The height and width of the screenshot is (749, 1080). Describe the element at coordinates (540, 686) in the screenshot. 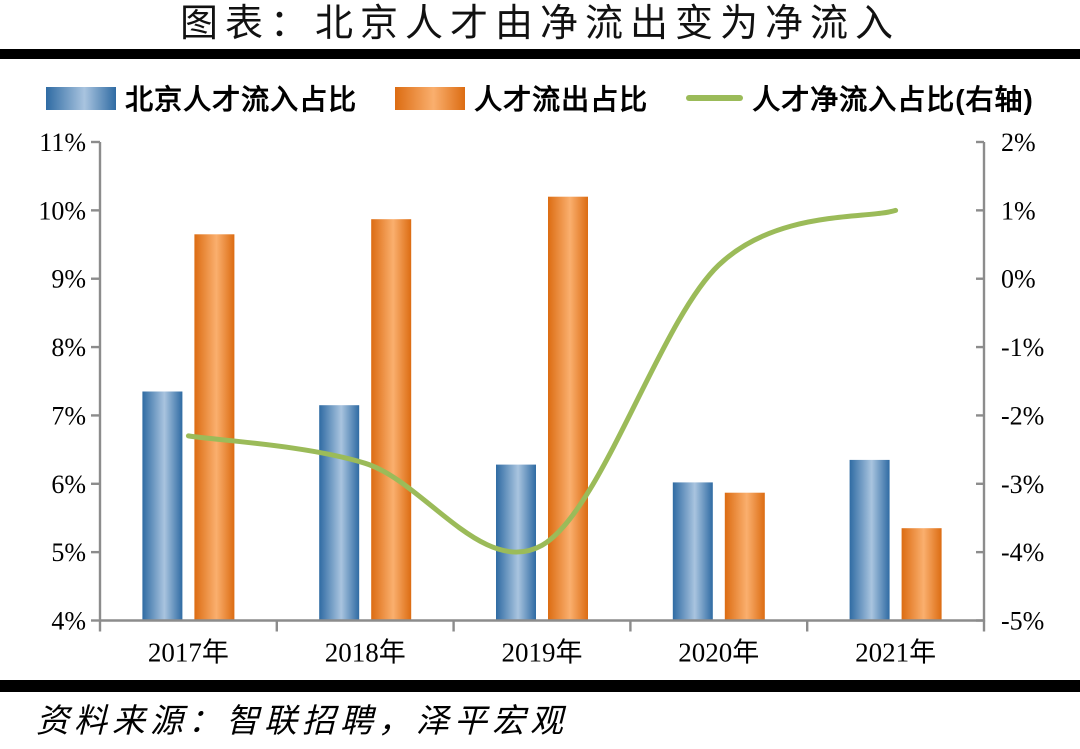

I see `bottom-divider` at that location.